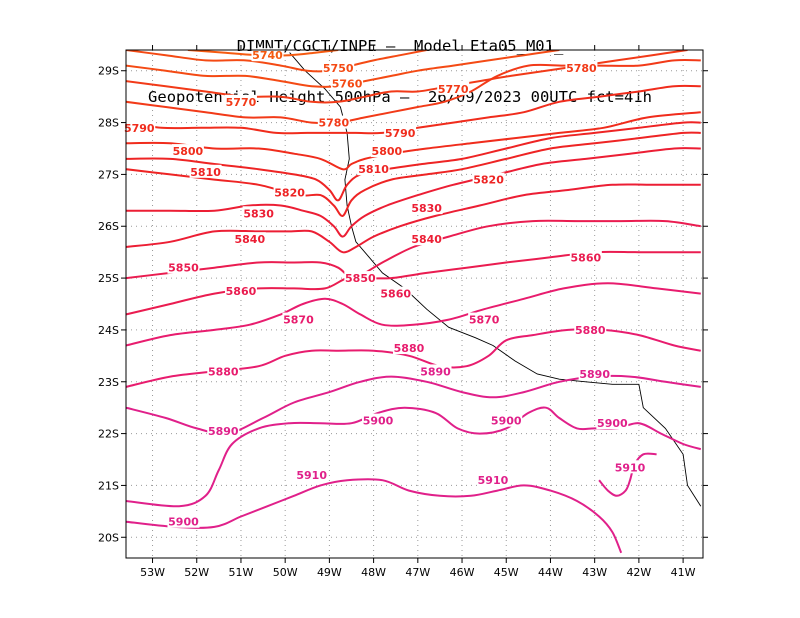 Image resolution: width=800 pixels, height=618 pixels. Describe the element at coordinates (550, 572) in the screenshot. I see `x-tick-label: 44W` at that location.